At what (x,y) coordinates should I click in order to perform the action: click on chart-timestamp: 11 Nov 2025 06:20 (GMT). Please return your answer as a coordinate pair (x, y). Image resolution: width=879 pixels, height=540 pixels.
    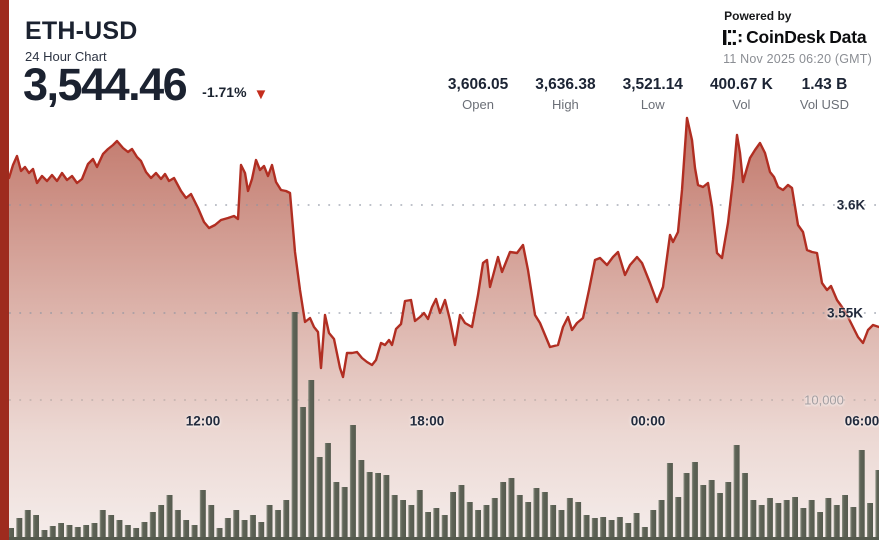
    Looking at the image, I should click on (797, 59).